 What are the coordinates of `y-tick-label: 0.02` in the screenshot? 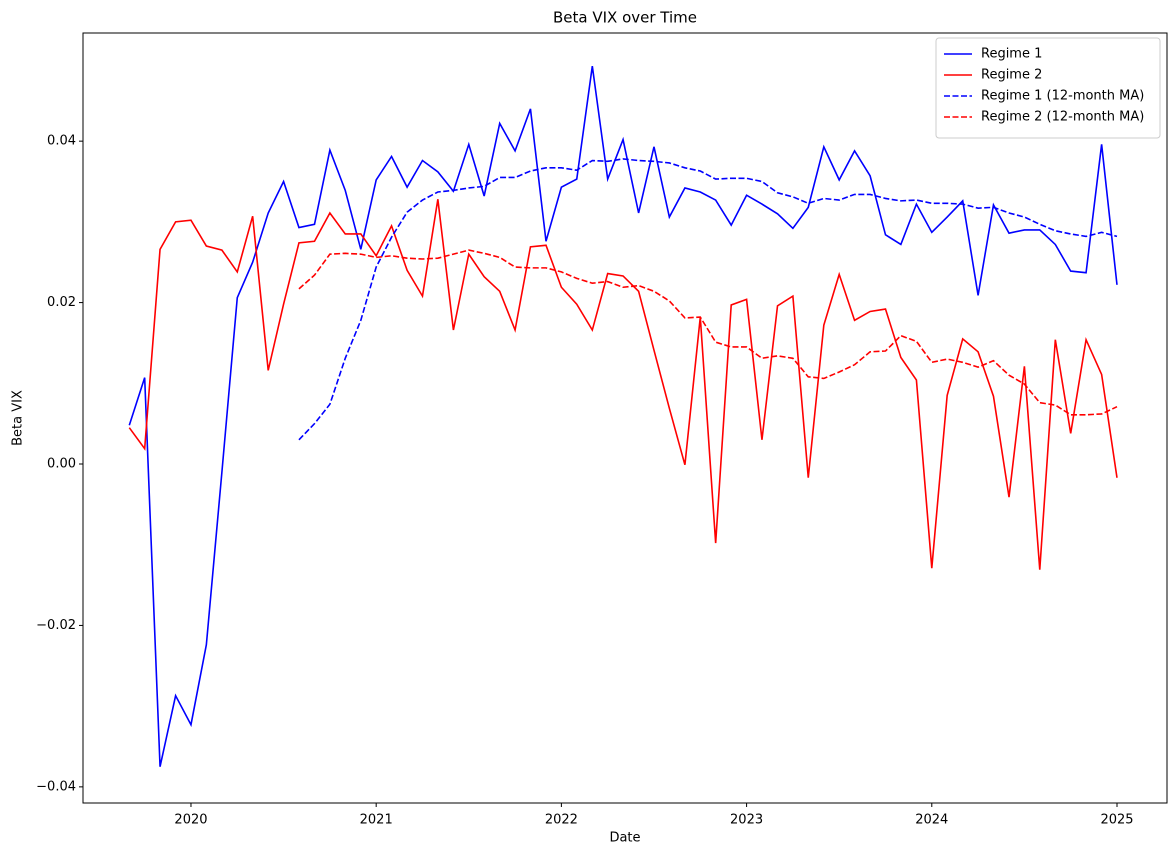 It's located at (61, 302).